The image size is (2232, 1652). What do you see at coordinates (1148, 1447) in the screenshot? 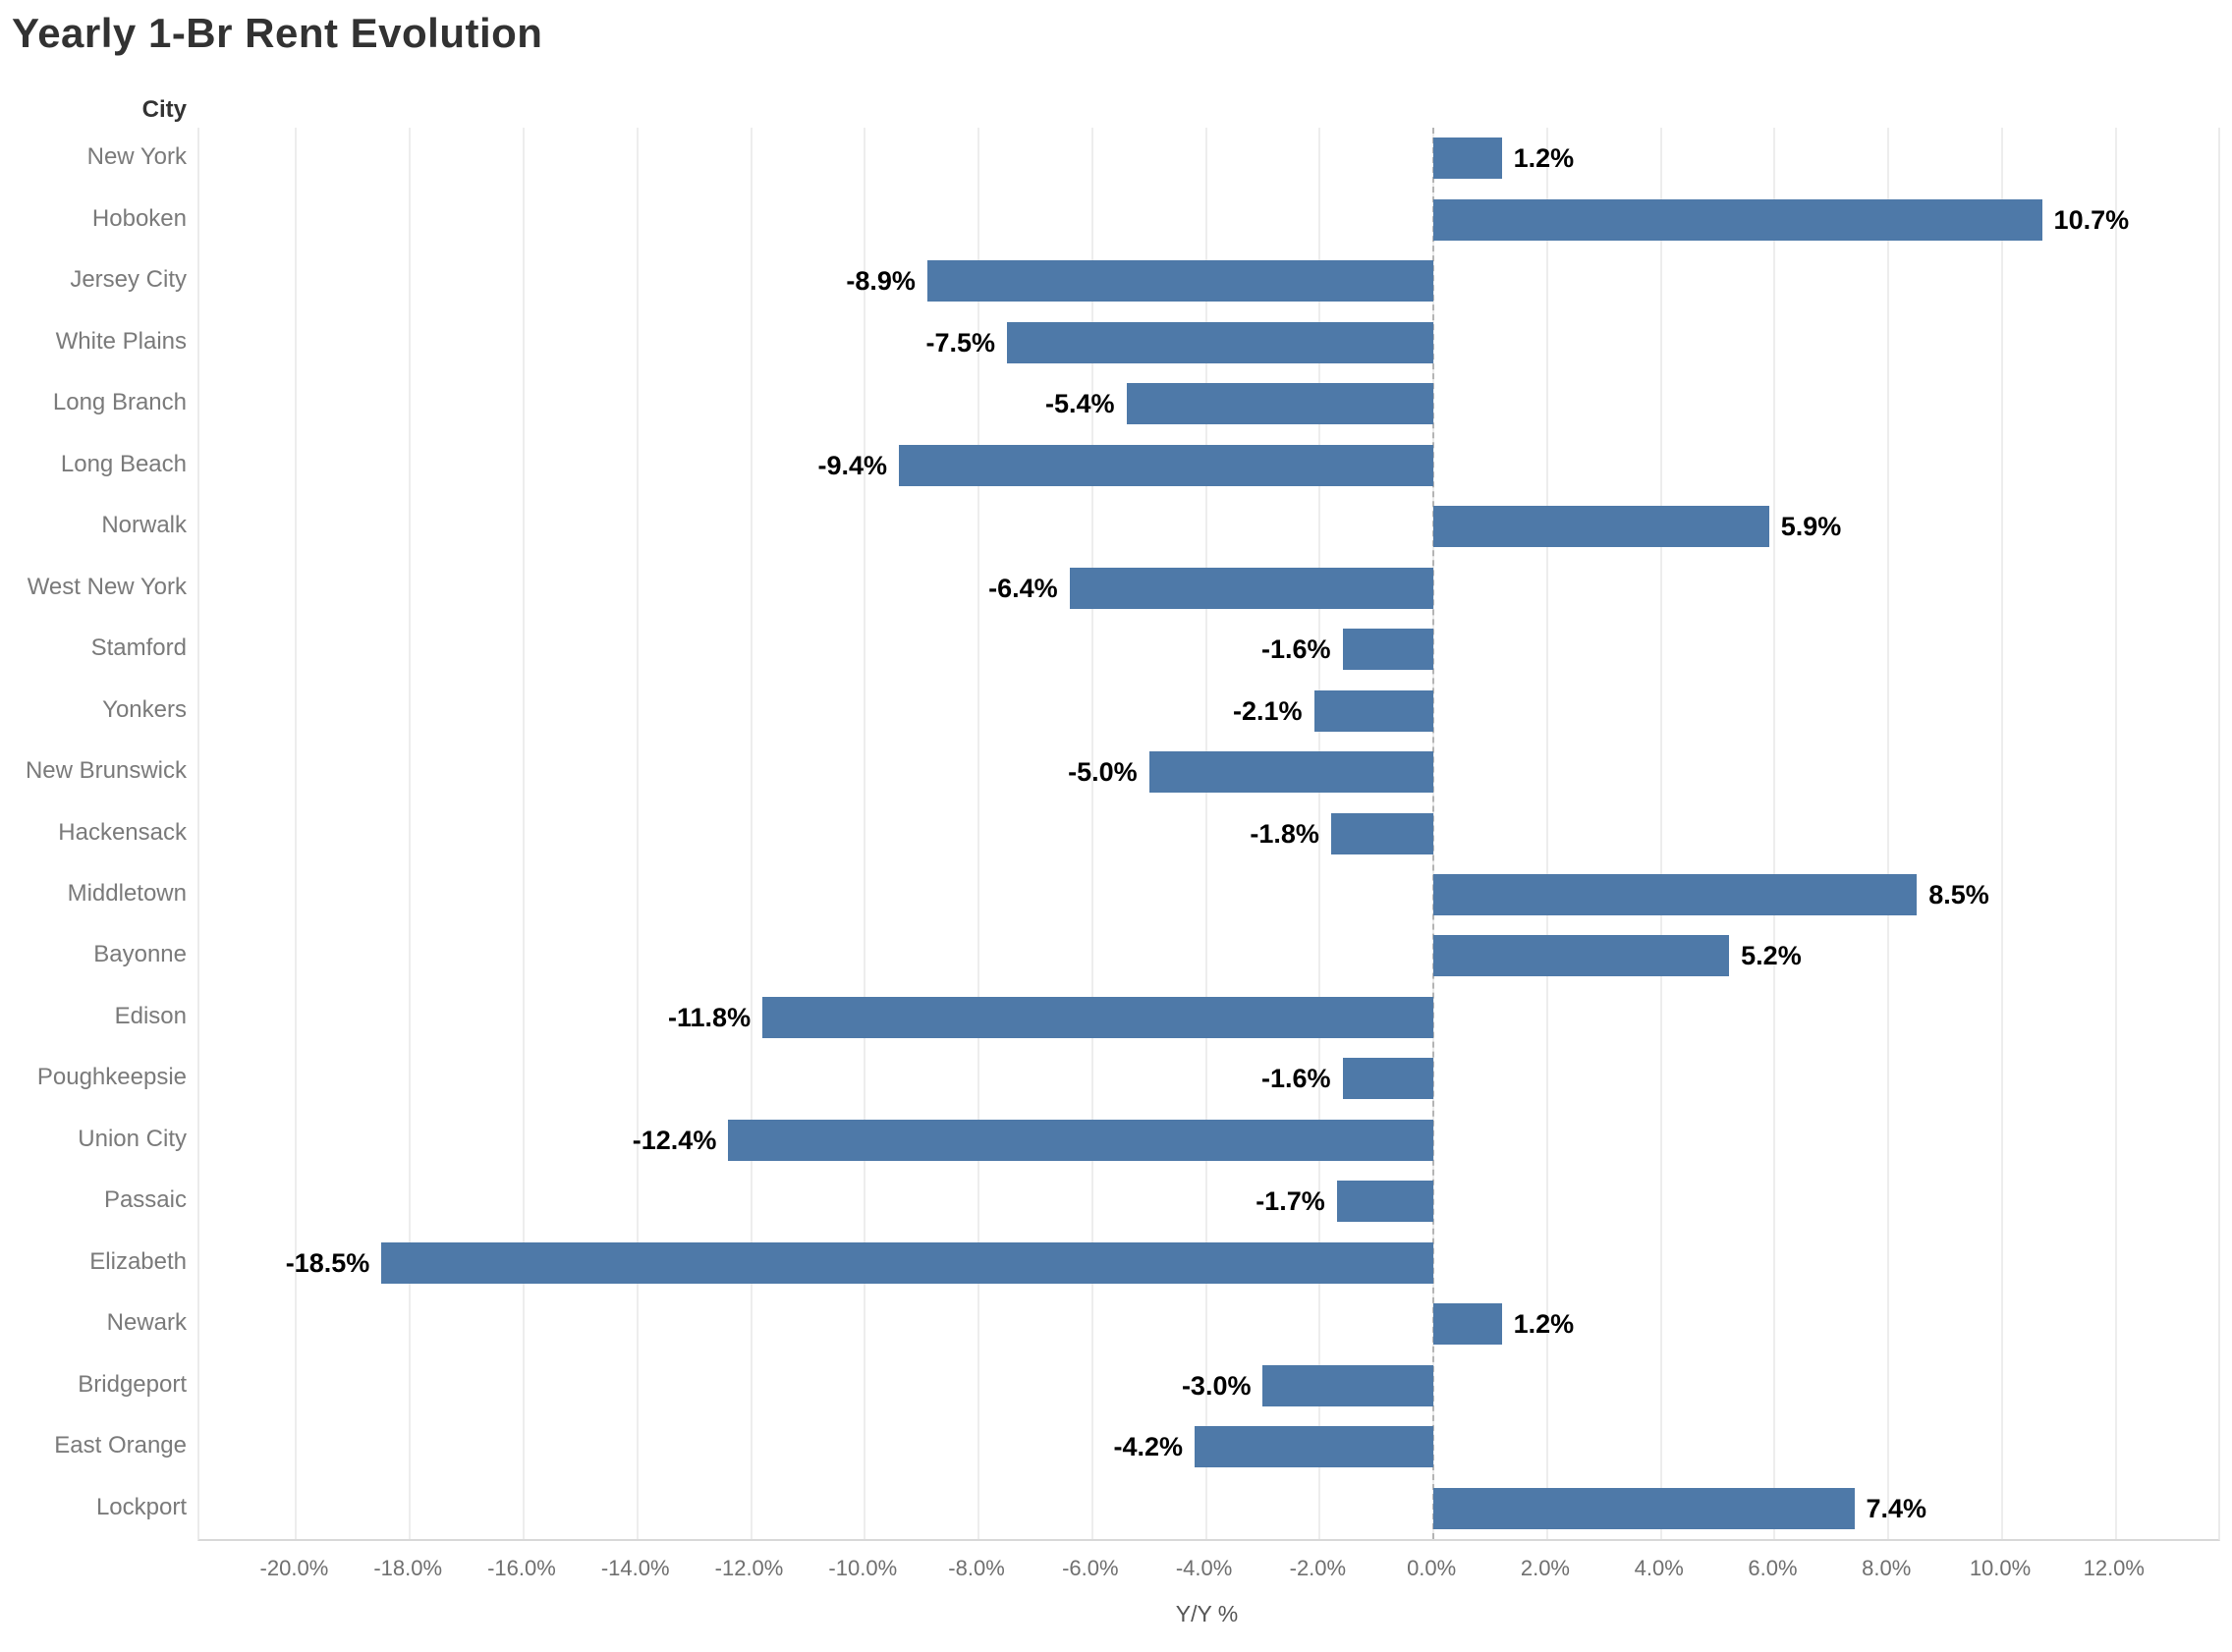
I see `bar-value-label: -4.2%` at bounding box center [1148, 1447].